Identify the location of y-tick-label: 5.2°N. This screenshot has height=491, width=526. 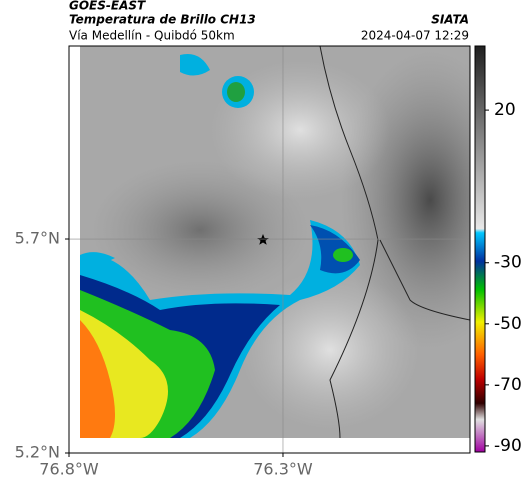
(37, 452).